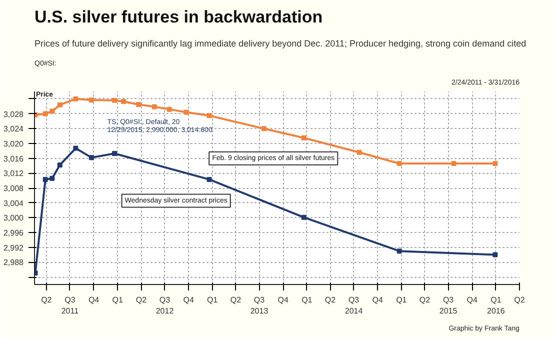  I want to click on x-tick-label: Q3 2015, so click(448, 306).